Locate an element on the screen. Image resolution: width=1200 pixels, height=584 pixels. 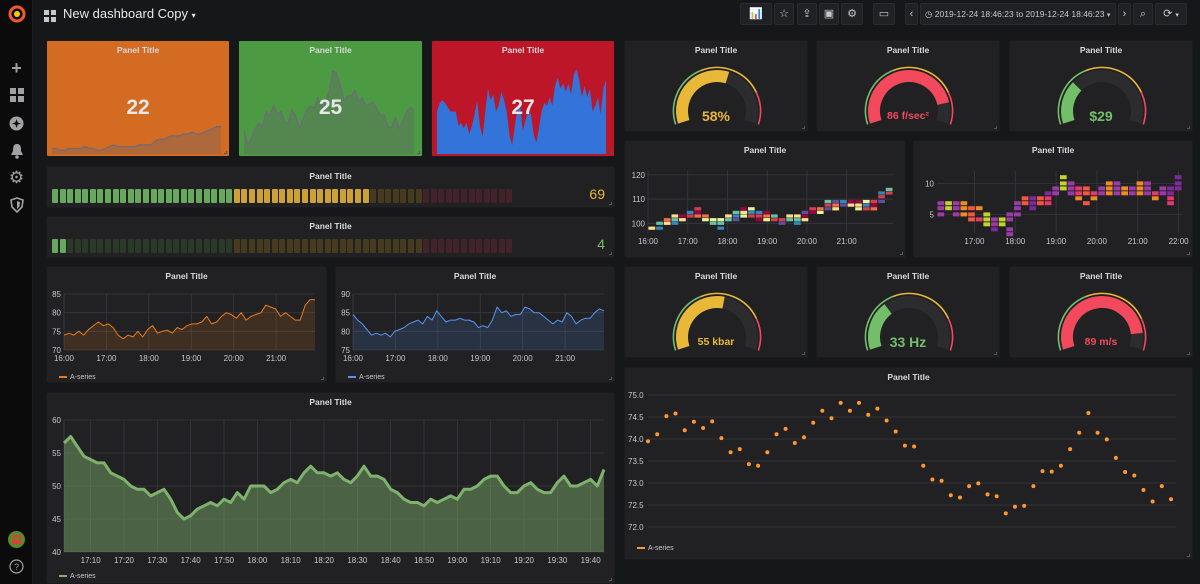
bar-gauge-panel: Panel Title 69 is located at coordinates (330, 187).